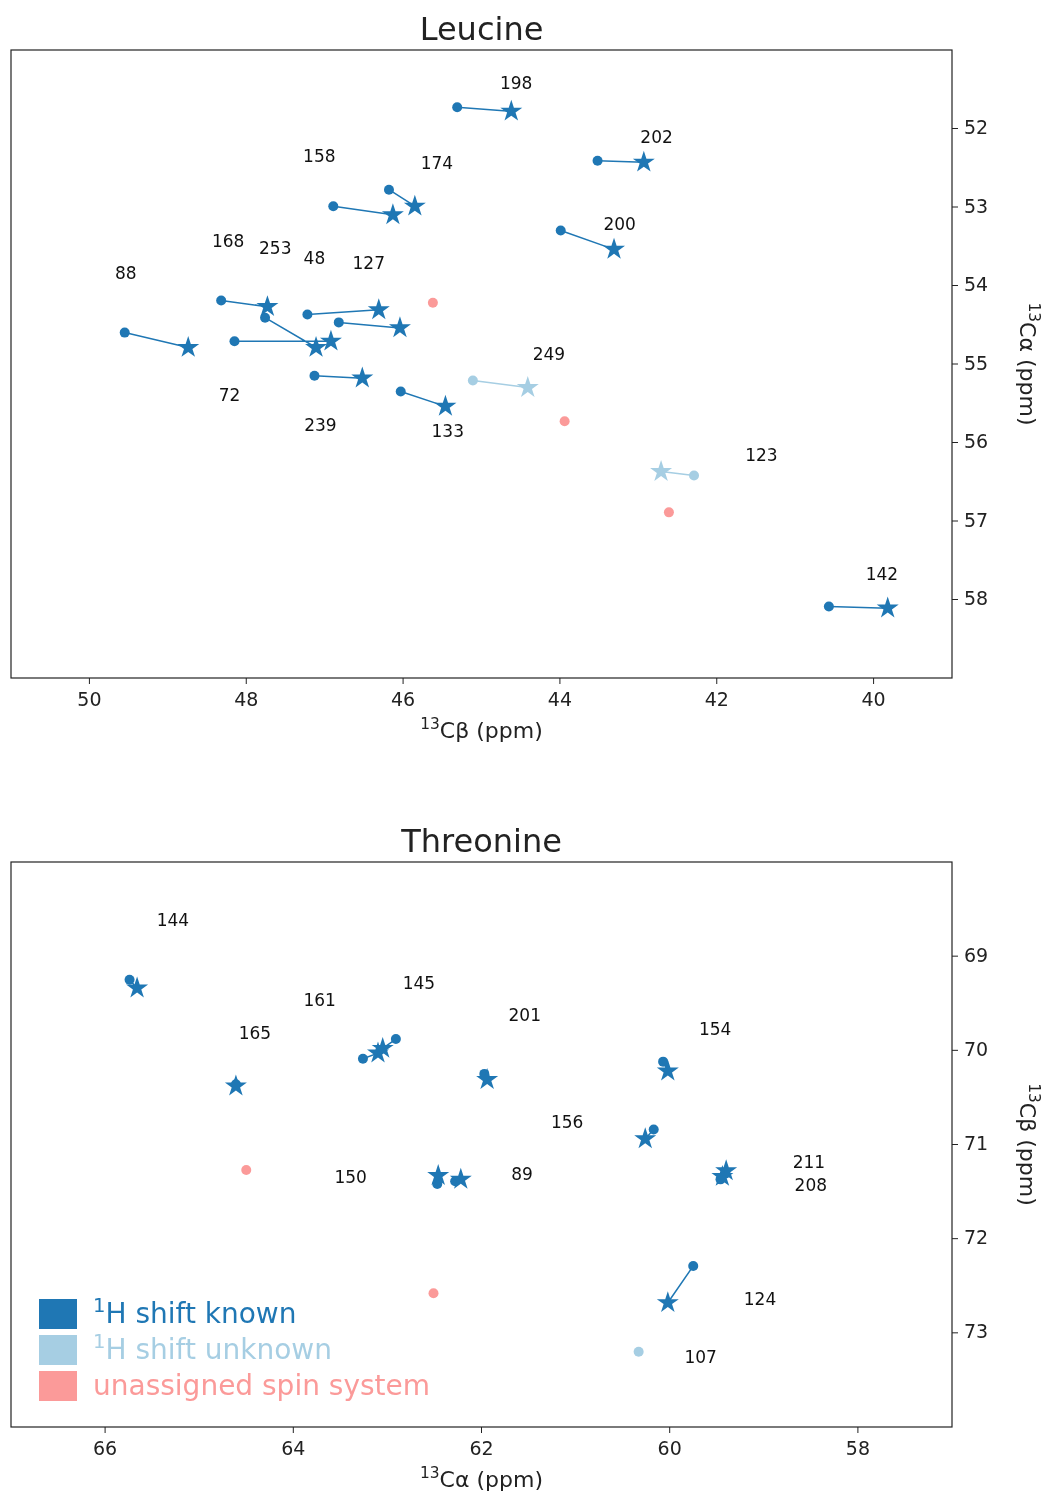  I want to click on x-axis-title: $^{13}$Cα (ppm), so click(481, 1478).